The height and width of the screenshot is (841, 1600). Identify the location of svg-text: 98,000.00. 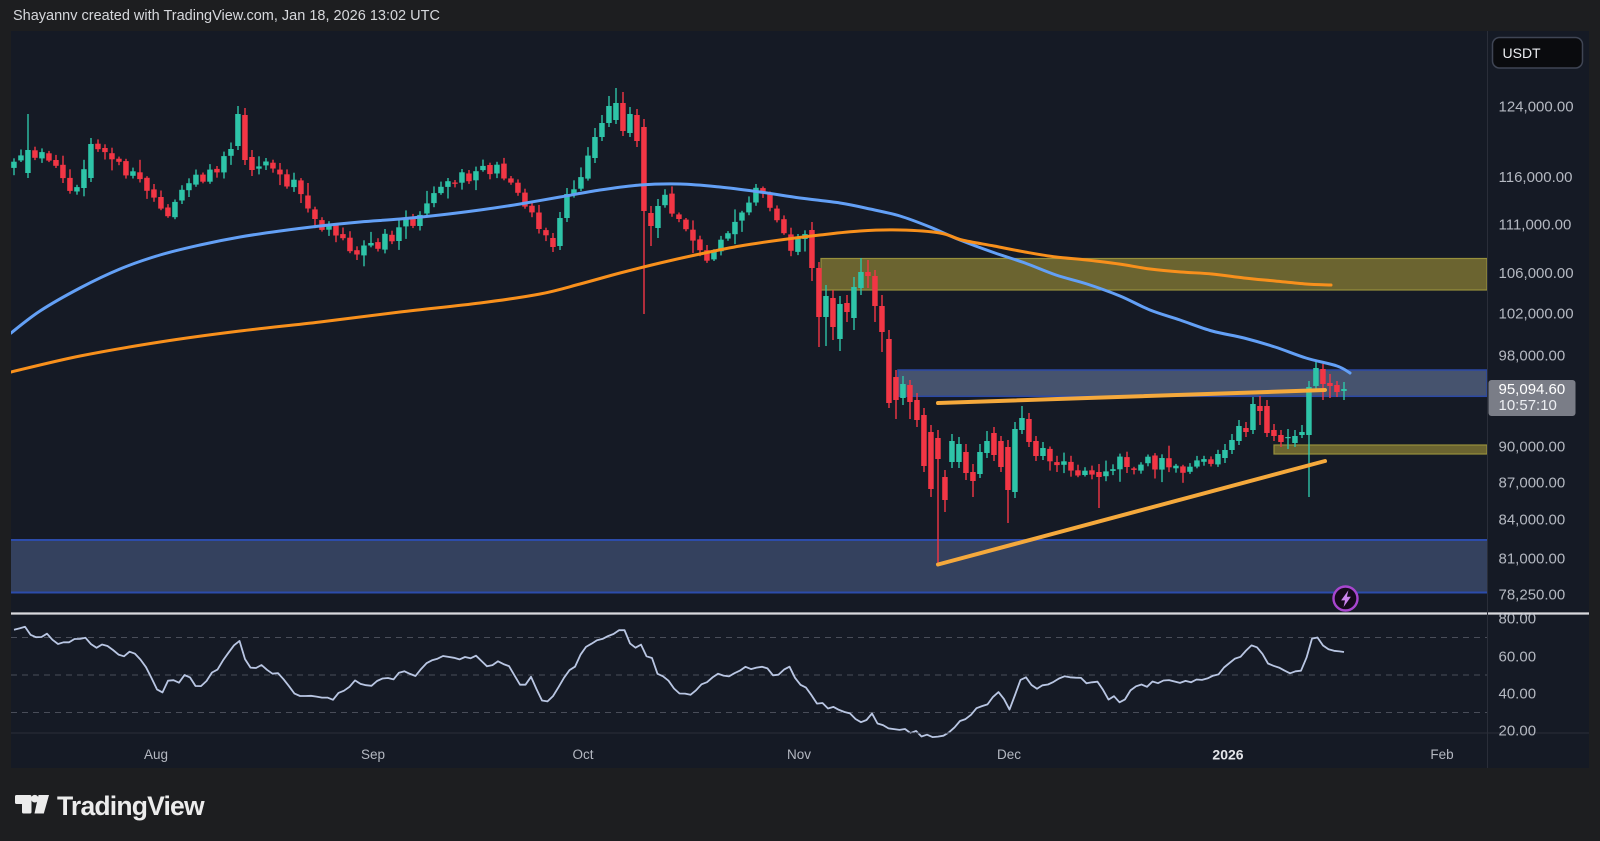
(1532, 356).